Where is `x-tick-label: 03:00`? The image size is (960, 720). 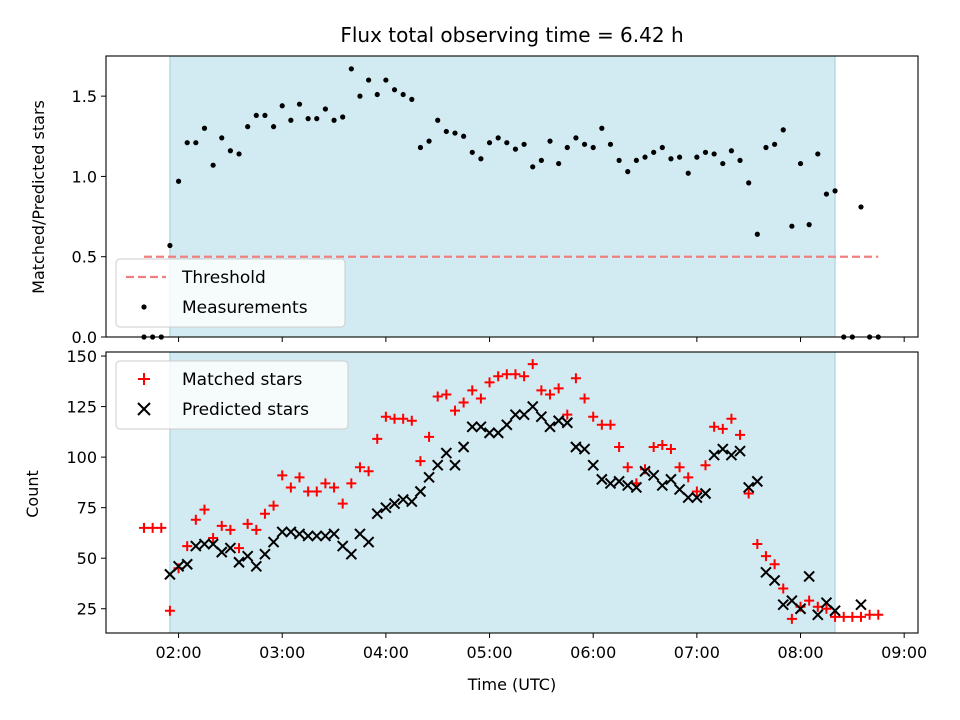
x-tick-label: 03:00 is located at coordinates (282, 652).